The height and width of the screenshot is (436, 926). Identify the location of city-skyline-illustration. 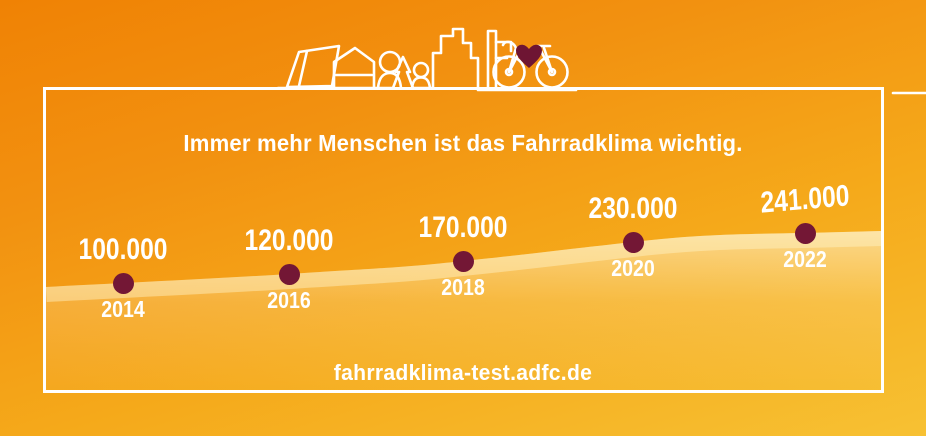
(601, 61).